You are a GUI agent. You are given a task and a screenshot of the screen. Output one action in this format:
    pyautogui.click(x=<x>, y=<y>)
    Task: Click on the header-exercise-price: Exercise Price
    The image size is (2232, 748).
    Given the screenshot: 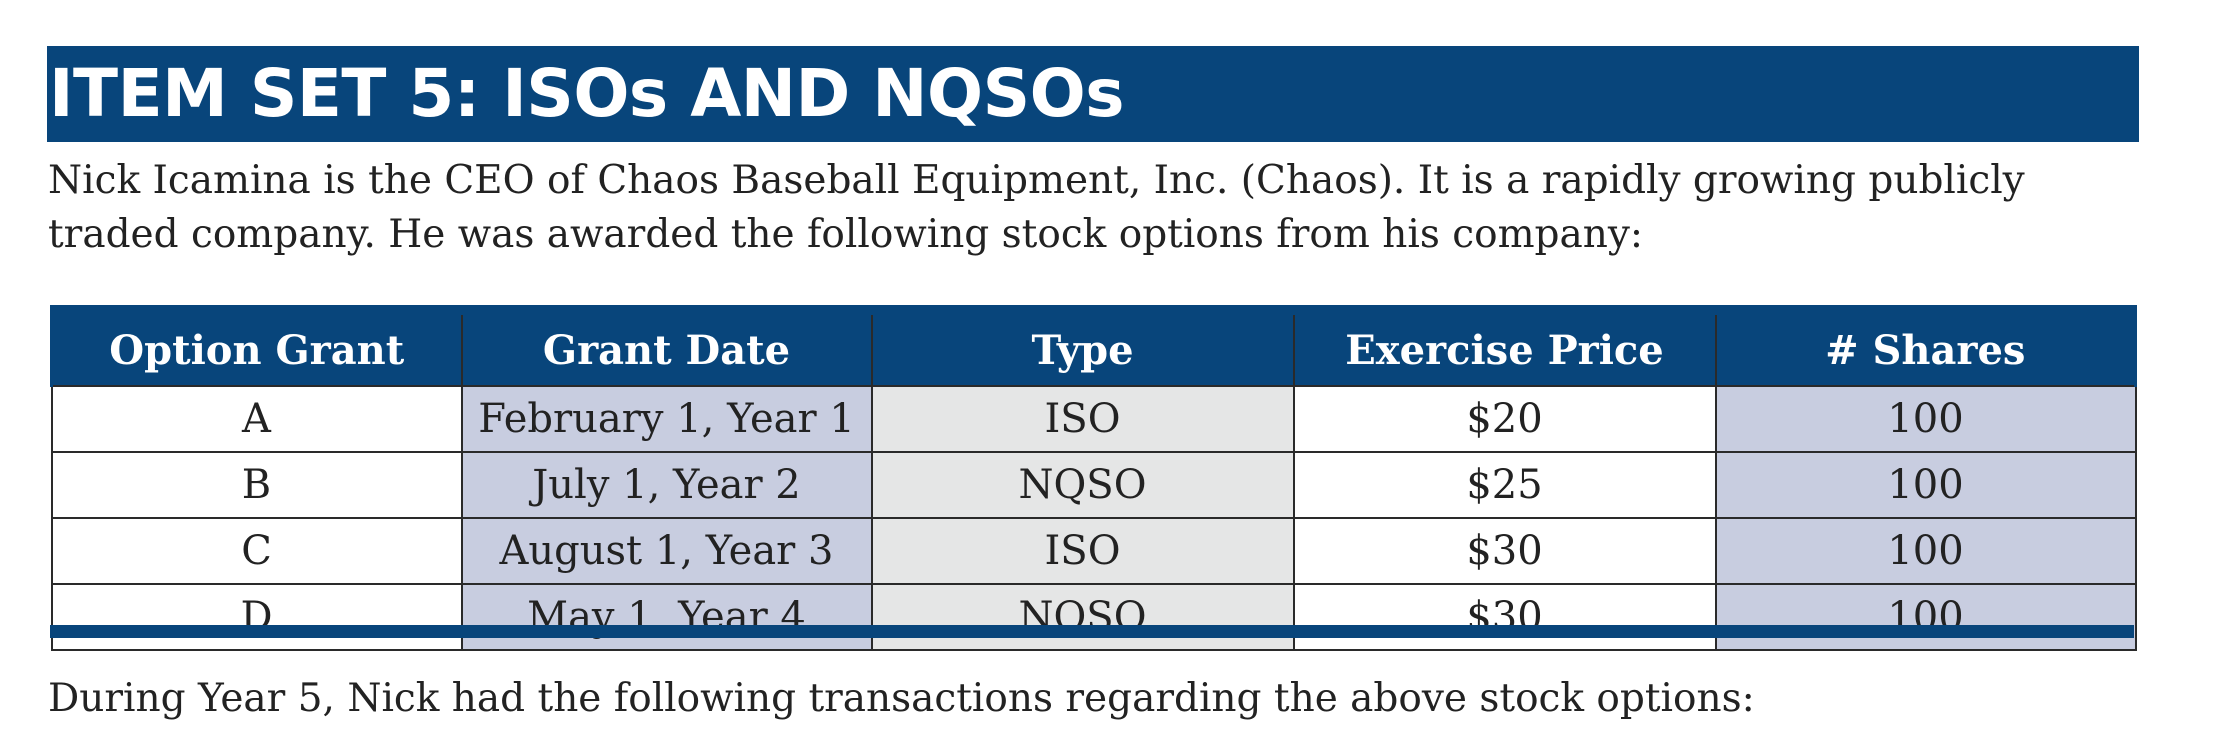 What is the action you would take?
    pyautogui.click(x=1504, y=345)
    